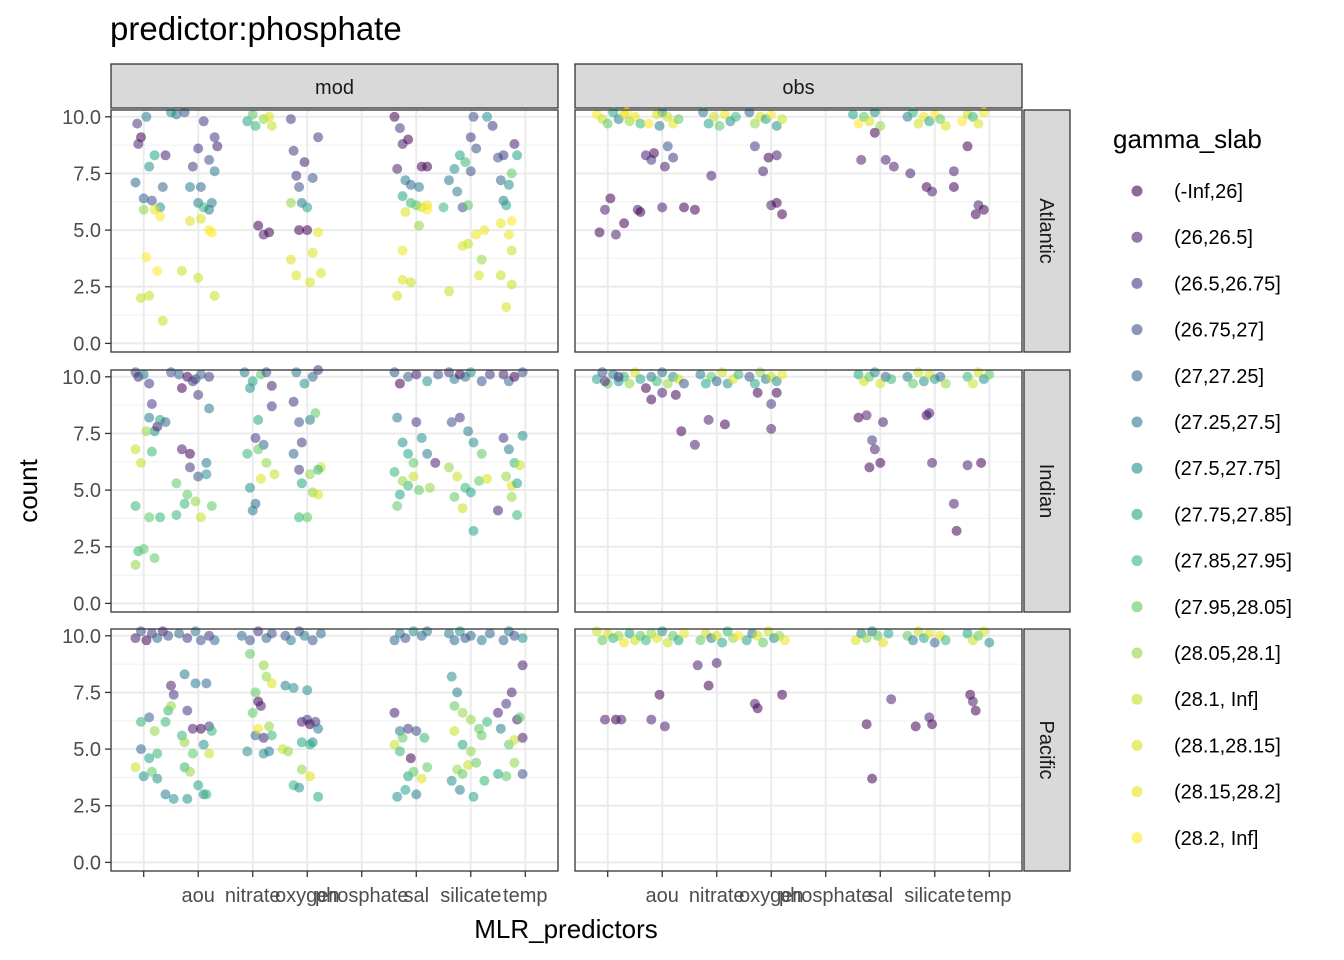  Describe the element at coordinates (334, 88) in the screenshot. I see `strip-label: mod` at that location.